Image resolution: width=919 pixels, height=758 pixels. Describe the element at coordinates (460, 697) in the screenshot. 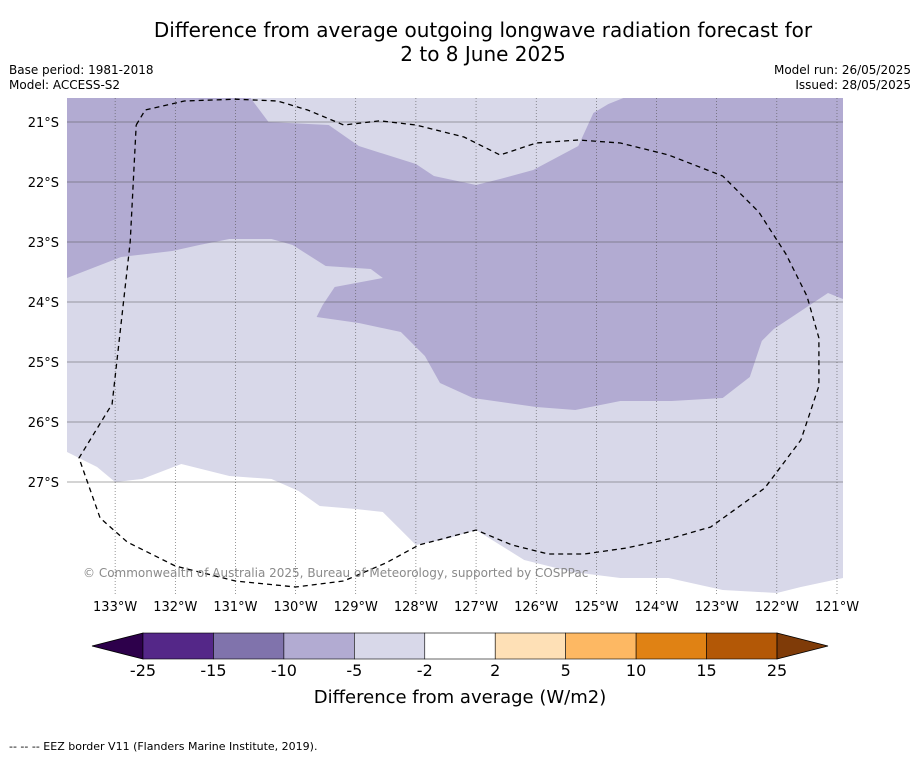

I see `colorbar-label: Difference from average (W/m2)` at that location.